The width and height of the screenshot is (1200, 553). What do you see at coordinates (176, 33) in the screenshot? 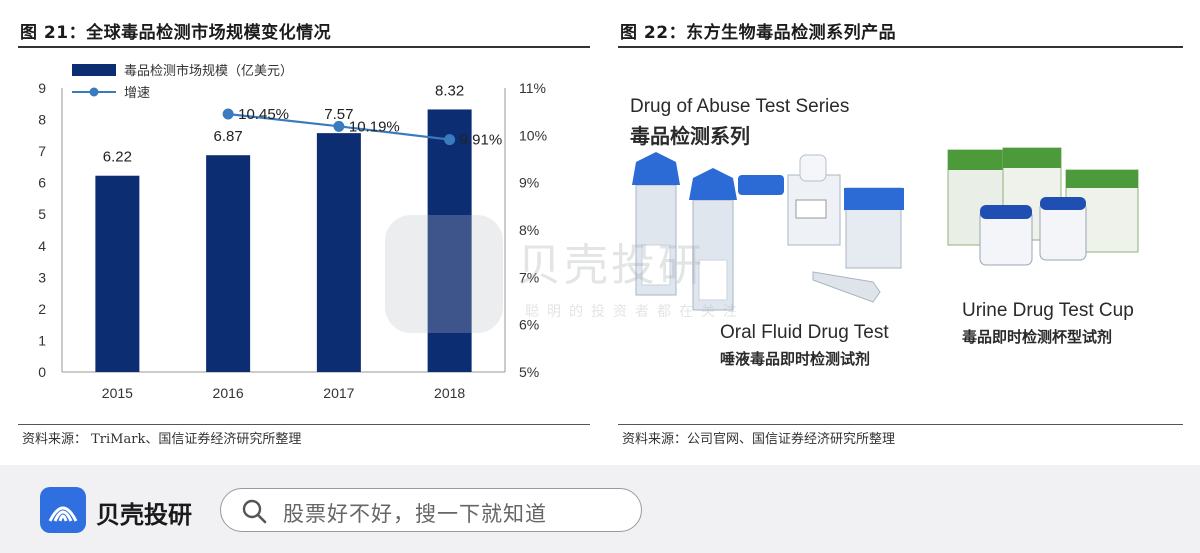
I see `left-chart-title: 图 21：全球毒品检测市场规模变化情况` at bounding box center [176, 33].